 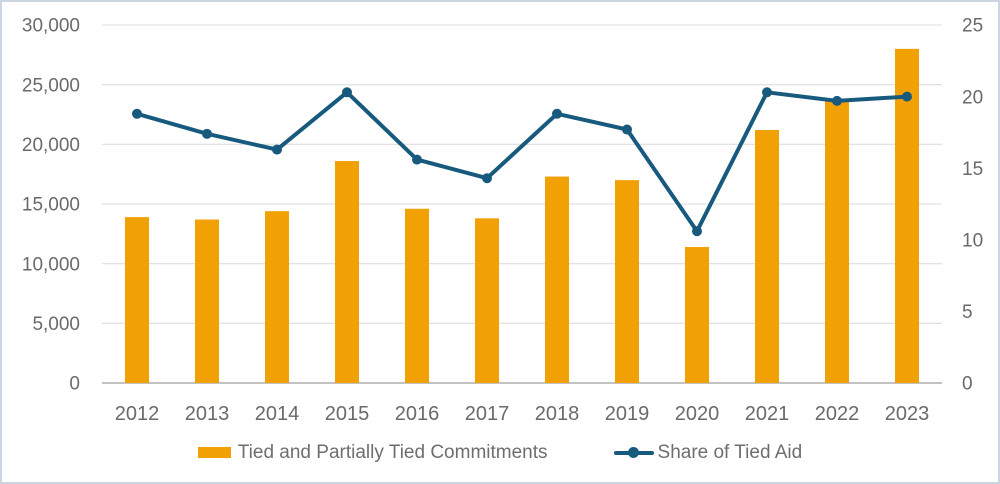 What do you see at coordinates (972, 240) in the screenshot?
I see `y-axis-right-tick-label: 10` at bounding box center [972, 240].